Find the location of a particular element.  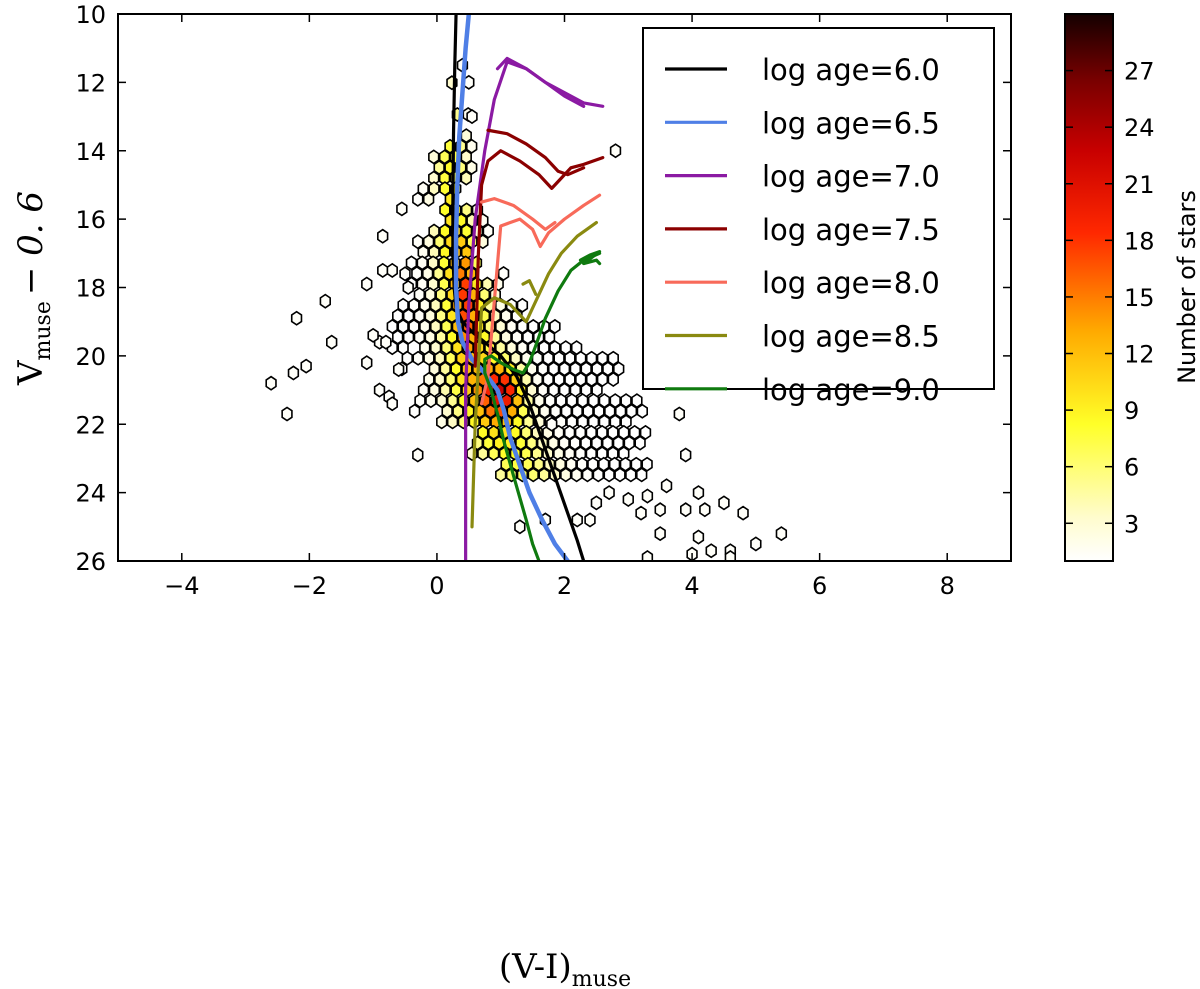

colorbar-tick-label: 6 is located at coordinates (1131, 468).